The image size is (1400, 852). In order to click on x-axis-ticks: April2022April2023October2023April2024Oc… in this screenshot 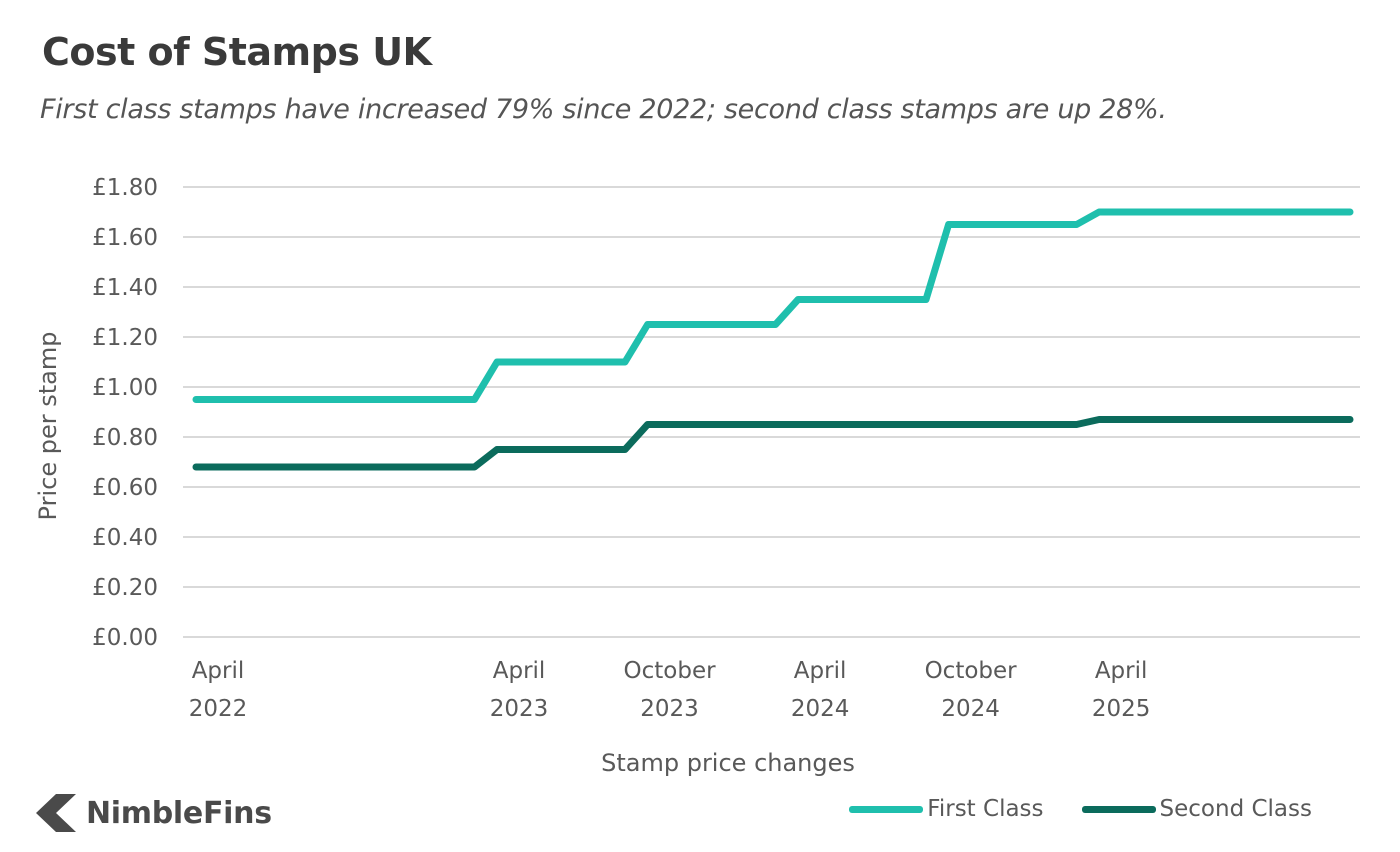, I will do `click(670, 690)`.